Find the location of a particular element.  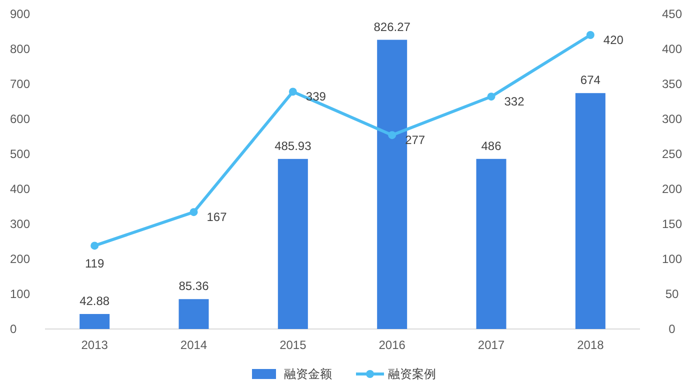

data-label: 674 is located at coordinates (590, 80).